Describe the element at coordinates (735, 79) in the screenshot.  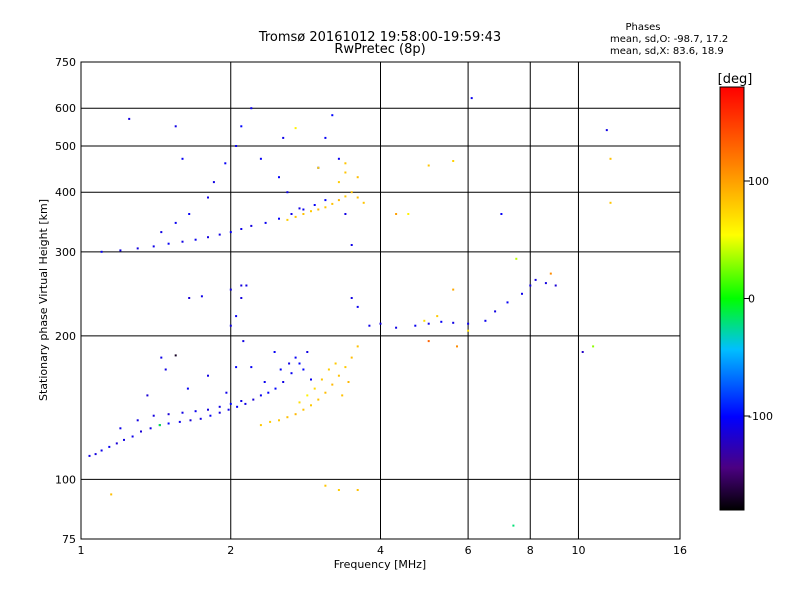
I see `colorbar-label: [deg]` at that location.